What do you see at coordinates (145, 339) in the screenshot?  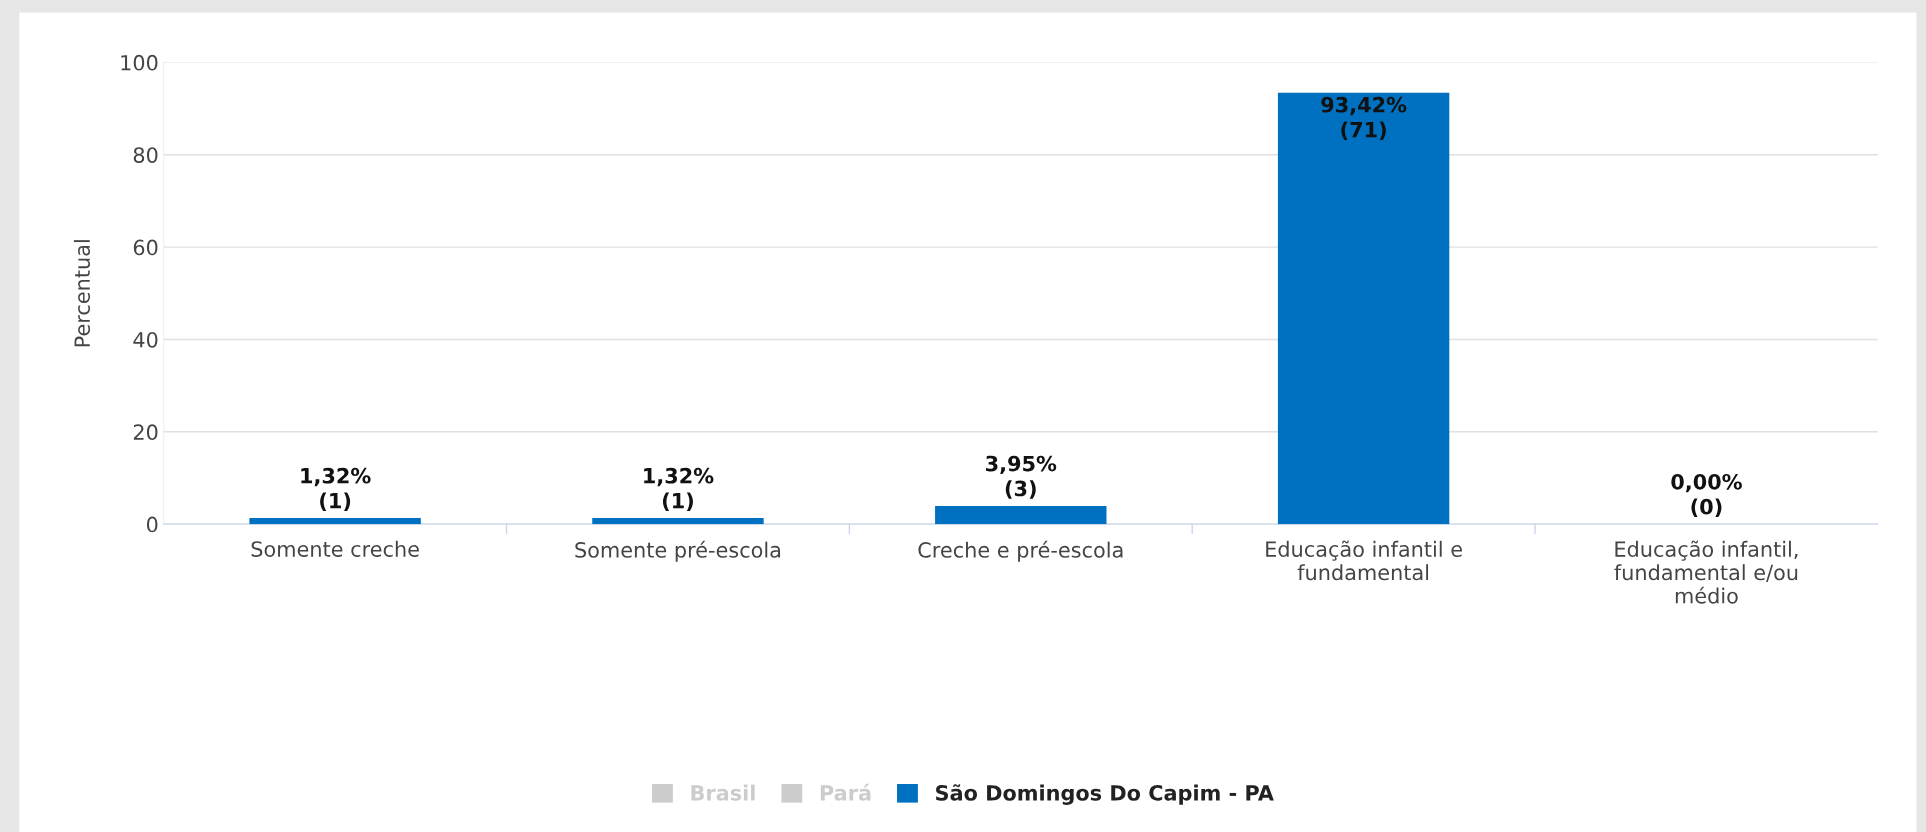 I see `y-tick-label: 40` at bounding box center [145, 339].